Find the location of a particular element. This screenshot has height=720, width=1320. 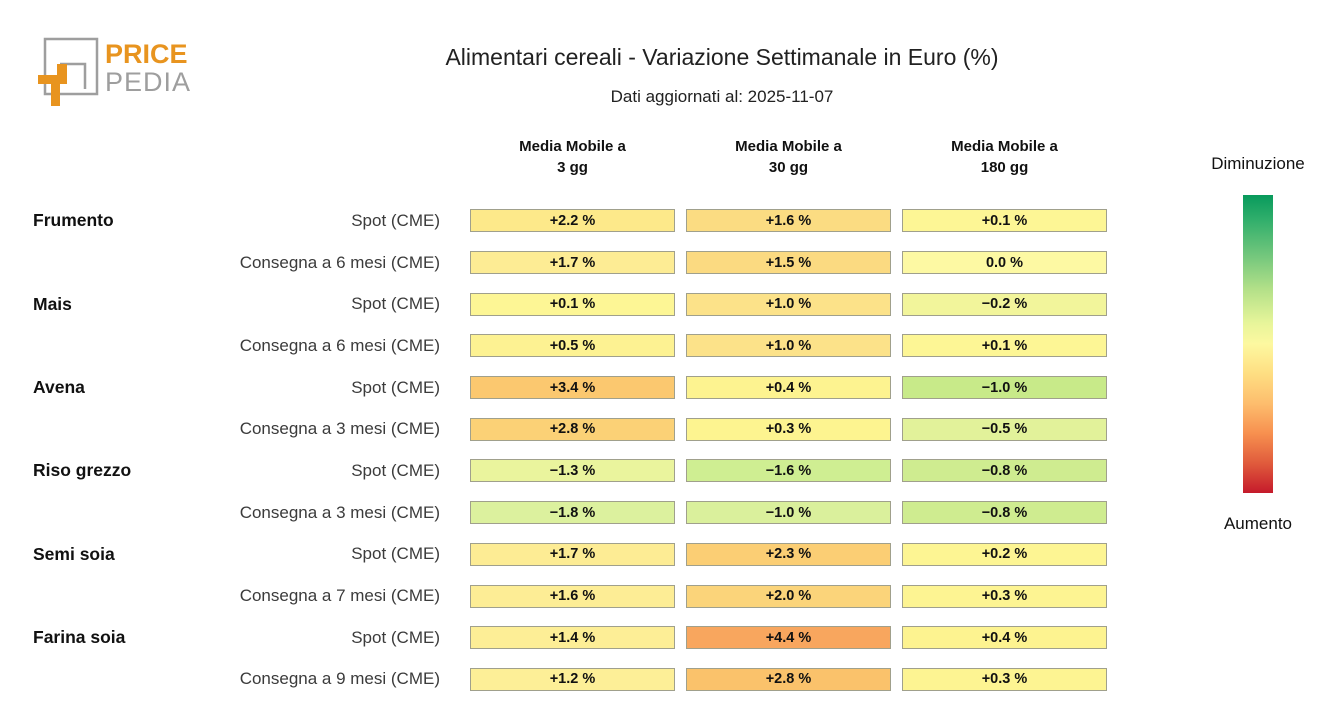

series-label: Consegna a 9 mesi (CME) is located at coordinates (339, 679).